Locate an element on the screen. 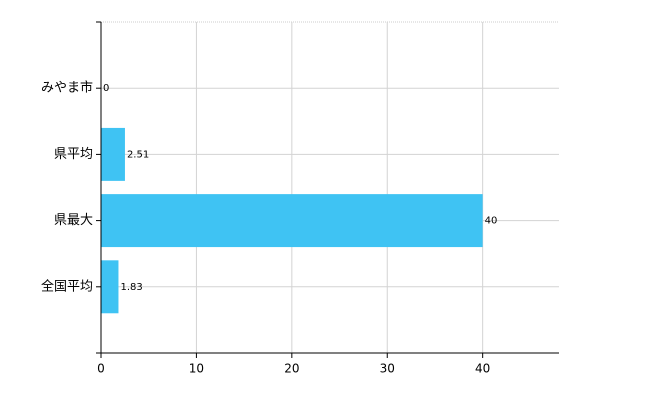  x-tick-label: 30 is located at coordinates (387, 369).